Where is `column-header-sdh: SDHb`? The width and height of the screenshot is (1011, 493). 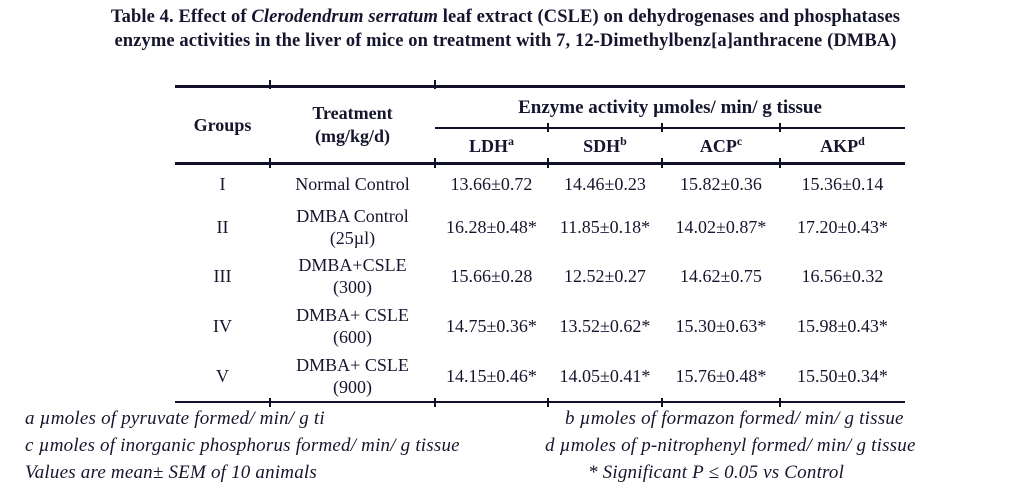
column-header-sdh: SDHb is located at coordinates (605, 145).